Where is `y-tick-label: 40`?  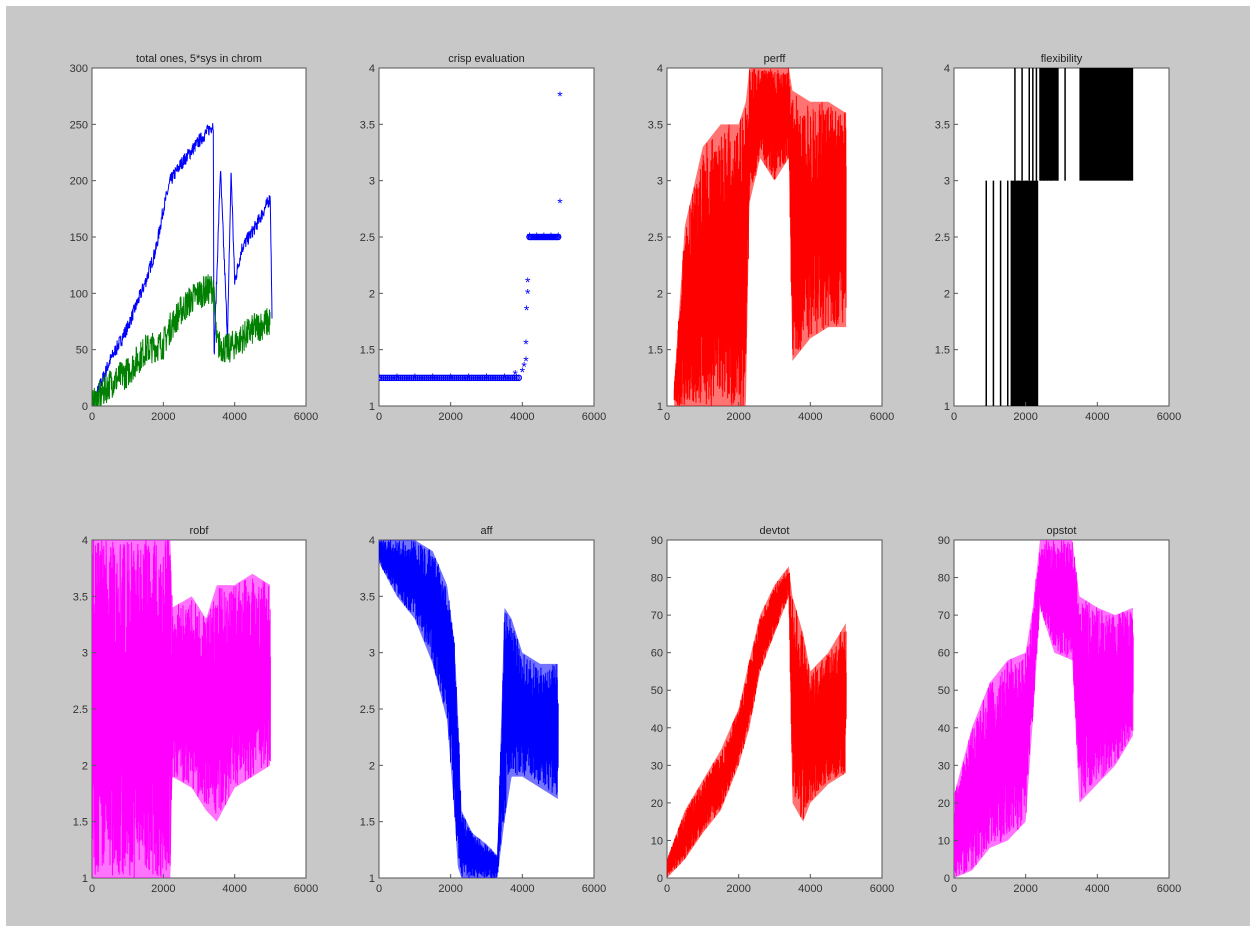
y-tick-label: 40 is located at coordinates (657, 729).